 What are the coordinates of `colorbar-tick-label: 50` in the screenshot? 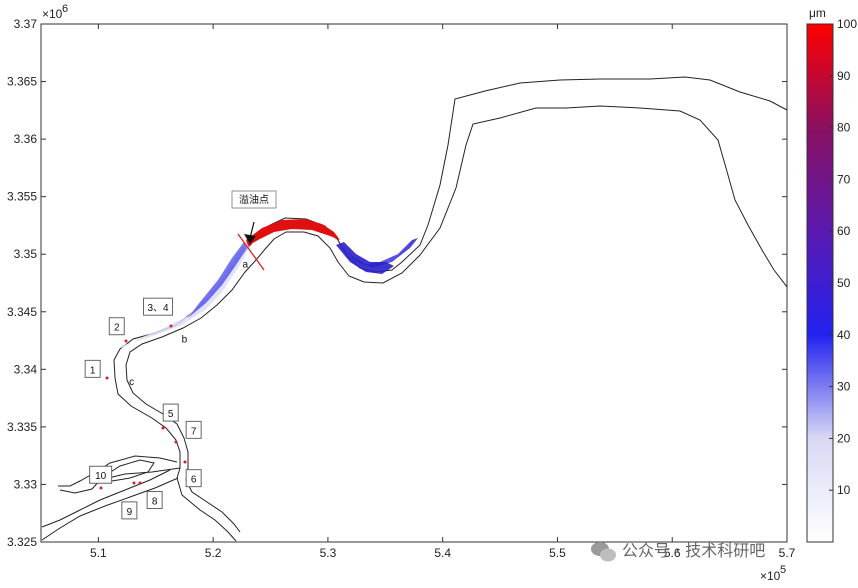 It's located at (844, 283).